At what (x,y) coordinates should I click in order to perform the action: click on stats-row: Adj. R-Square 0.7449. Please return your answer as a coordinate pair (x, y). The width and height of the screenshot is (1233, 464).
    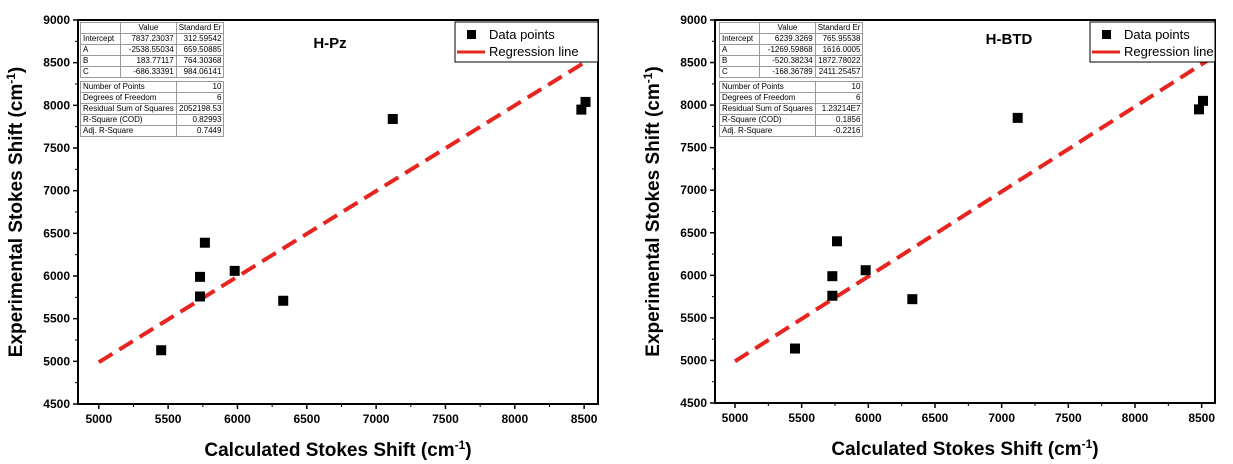
    Looking at the image, I should click on (152, 131).